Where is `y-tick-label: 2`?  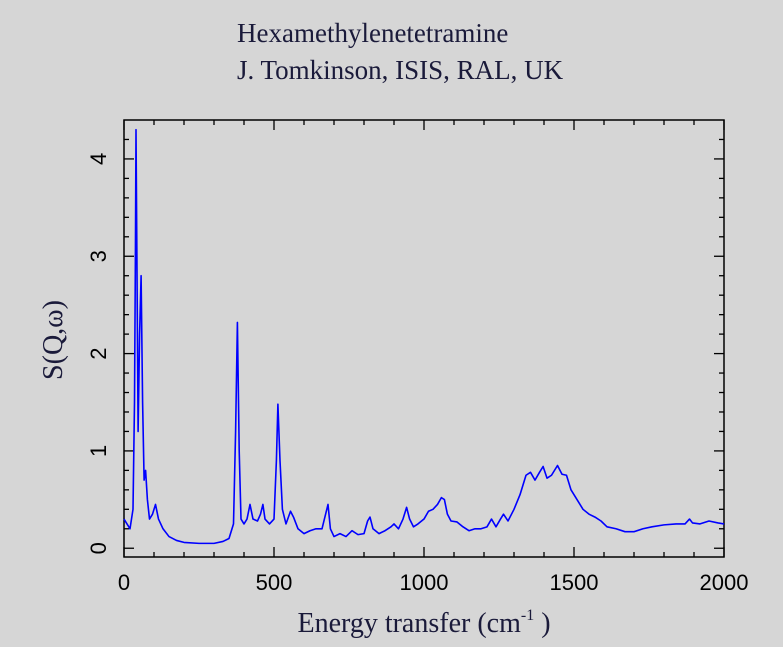 y-tick-label: 2 is located at coordinates (98, 353).